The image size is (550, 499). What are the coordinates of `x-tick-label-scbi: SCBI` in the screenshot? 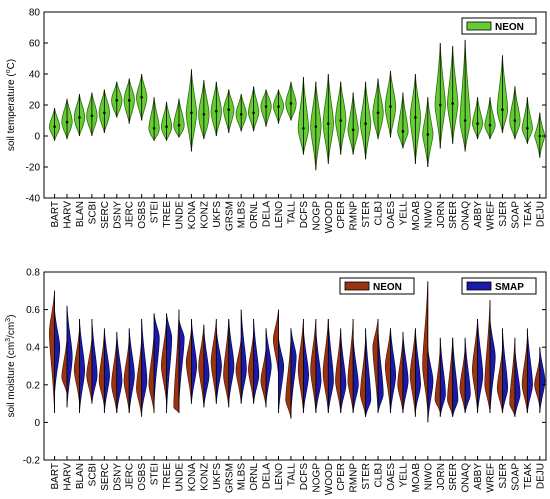 It's located at (92, 474).